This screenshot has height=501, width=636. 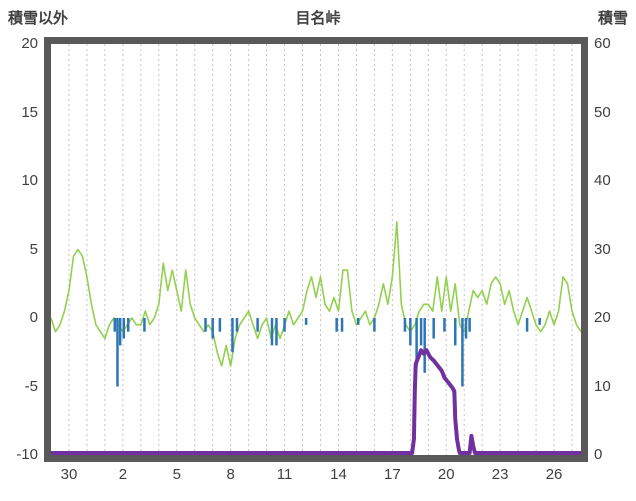 I want to click on left-tick-label: 5, so click(x=33, y=249).